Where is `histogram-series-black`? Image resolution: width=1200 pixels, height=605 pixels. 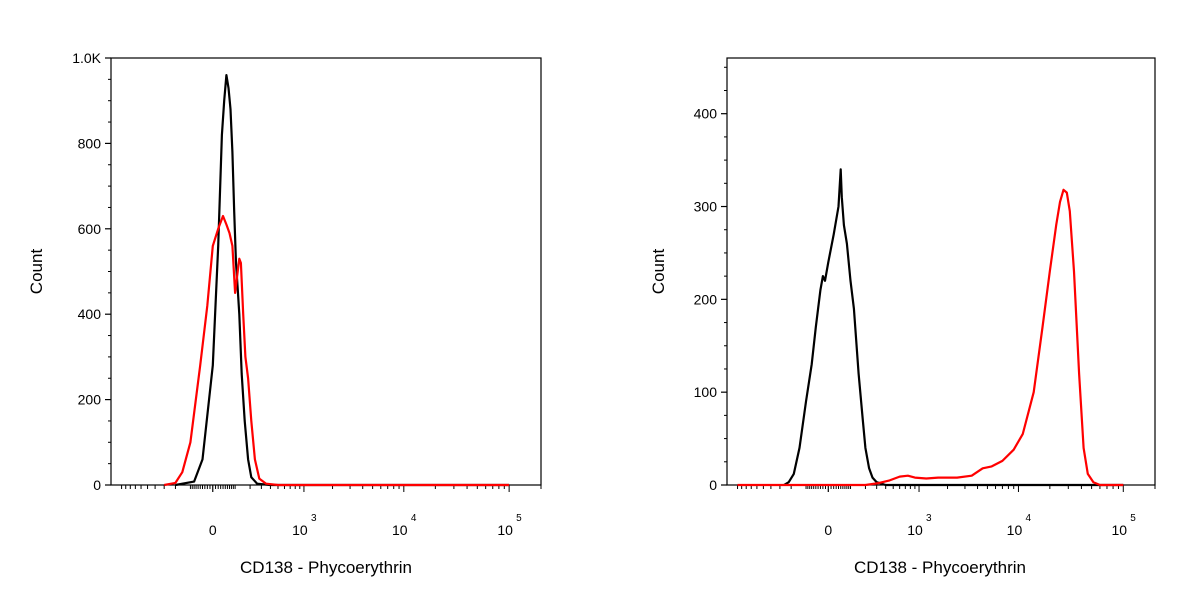
histogram-series-black is located at coordinates (953, 327).